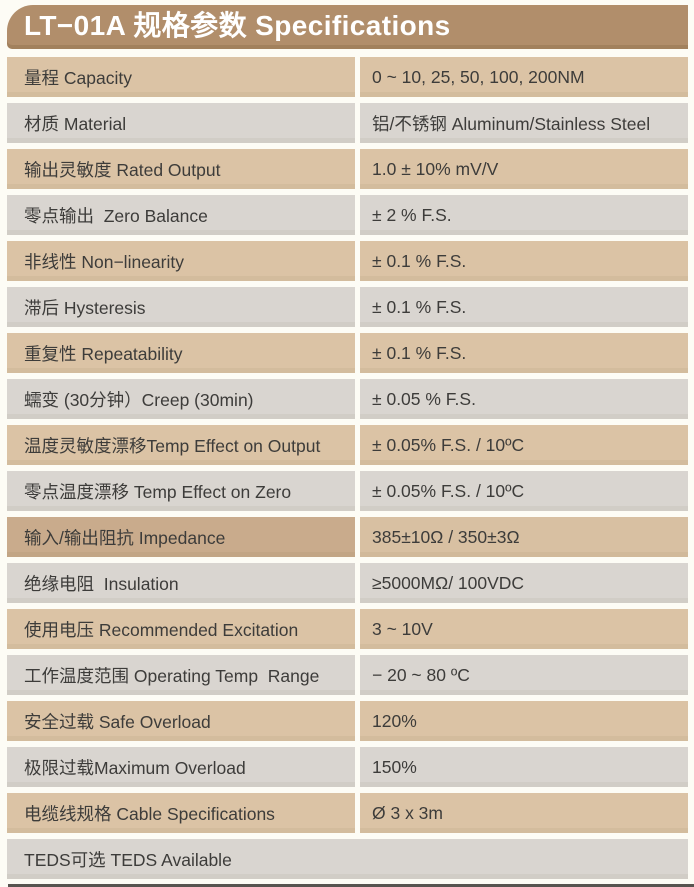 The image size is (694, 887). I want to click on spec-value-cell: ± 0.05 % F.S., so click(524, 399).